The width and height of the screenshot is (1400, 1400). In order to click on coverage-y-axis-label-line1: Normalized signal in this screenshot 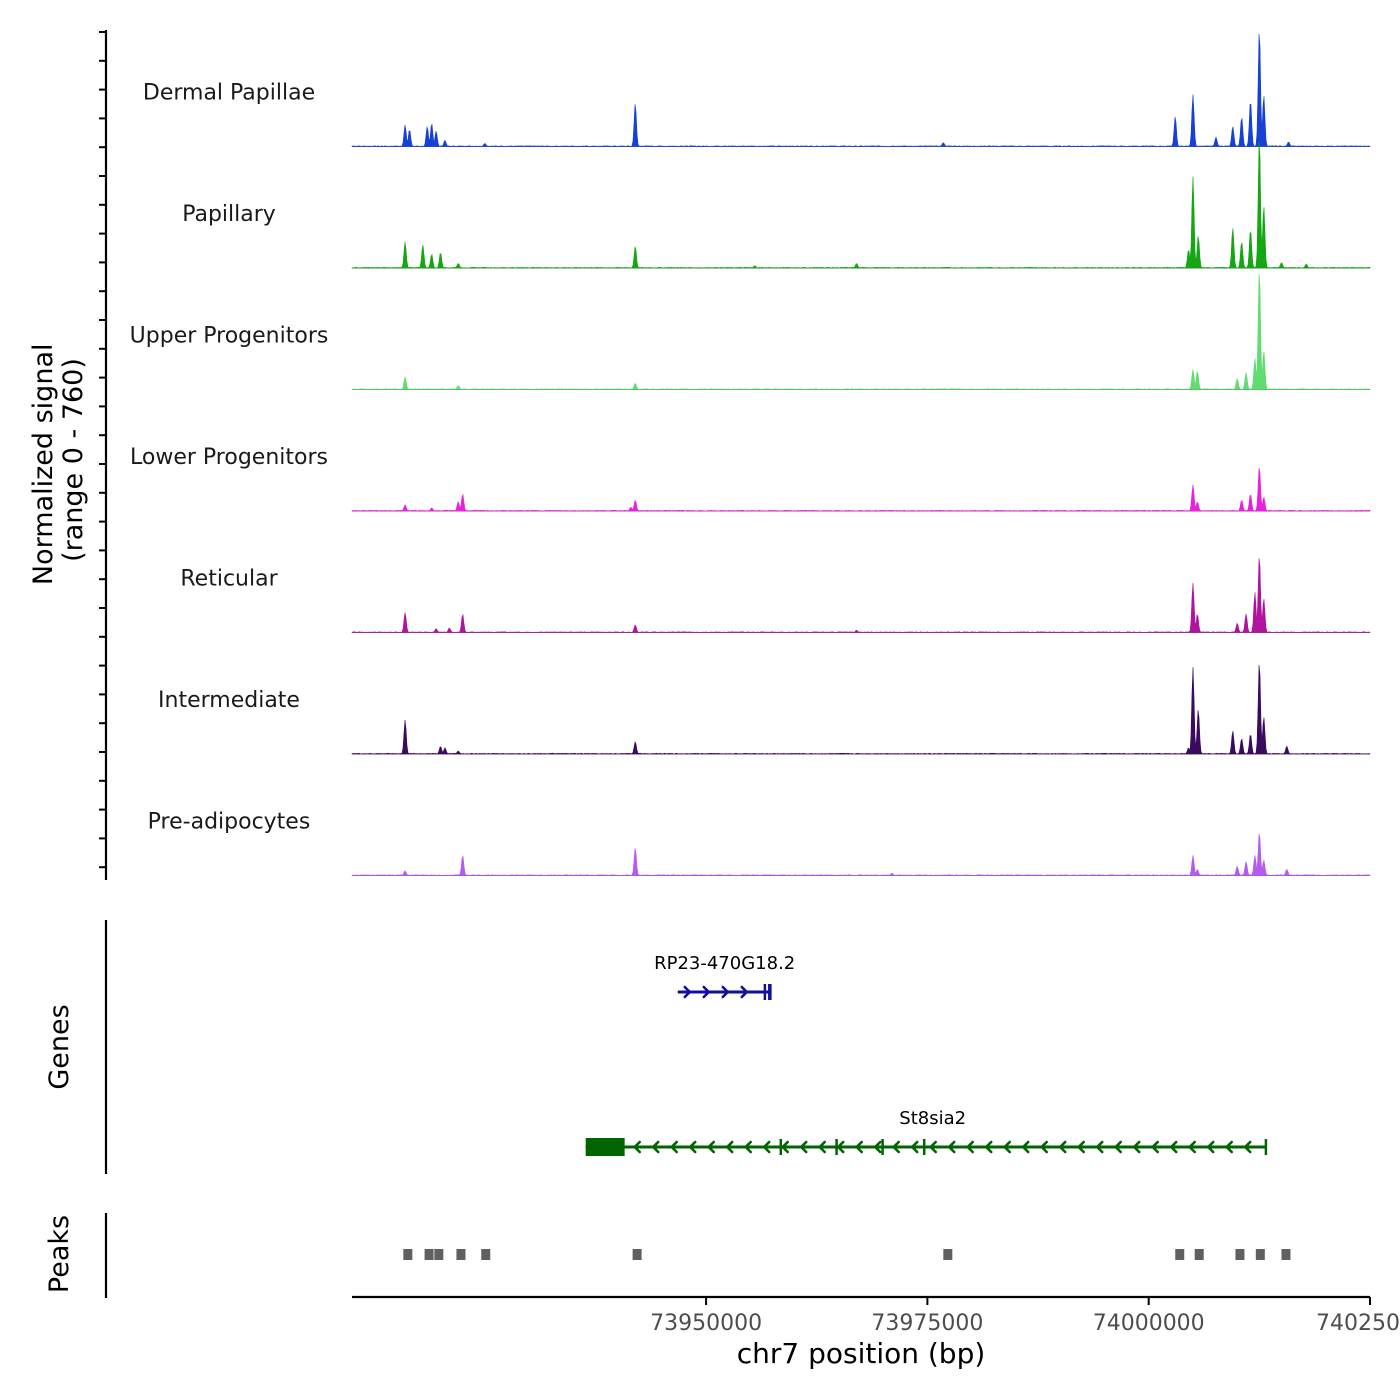, I will do `click(43, 465)`.